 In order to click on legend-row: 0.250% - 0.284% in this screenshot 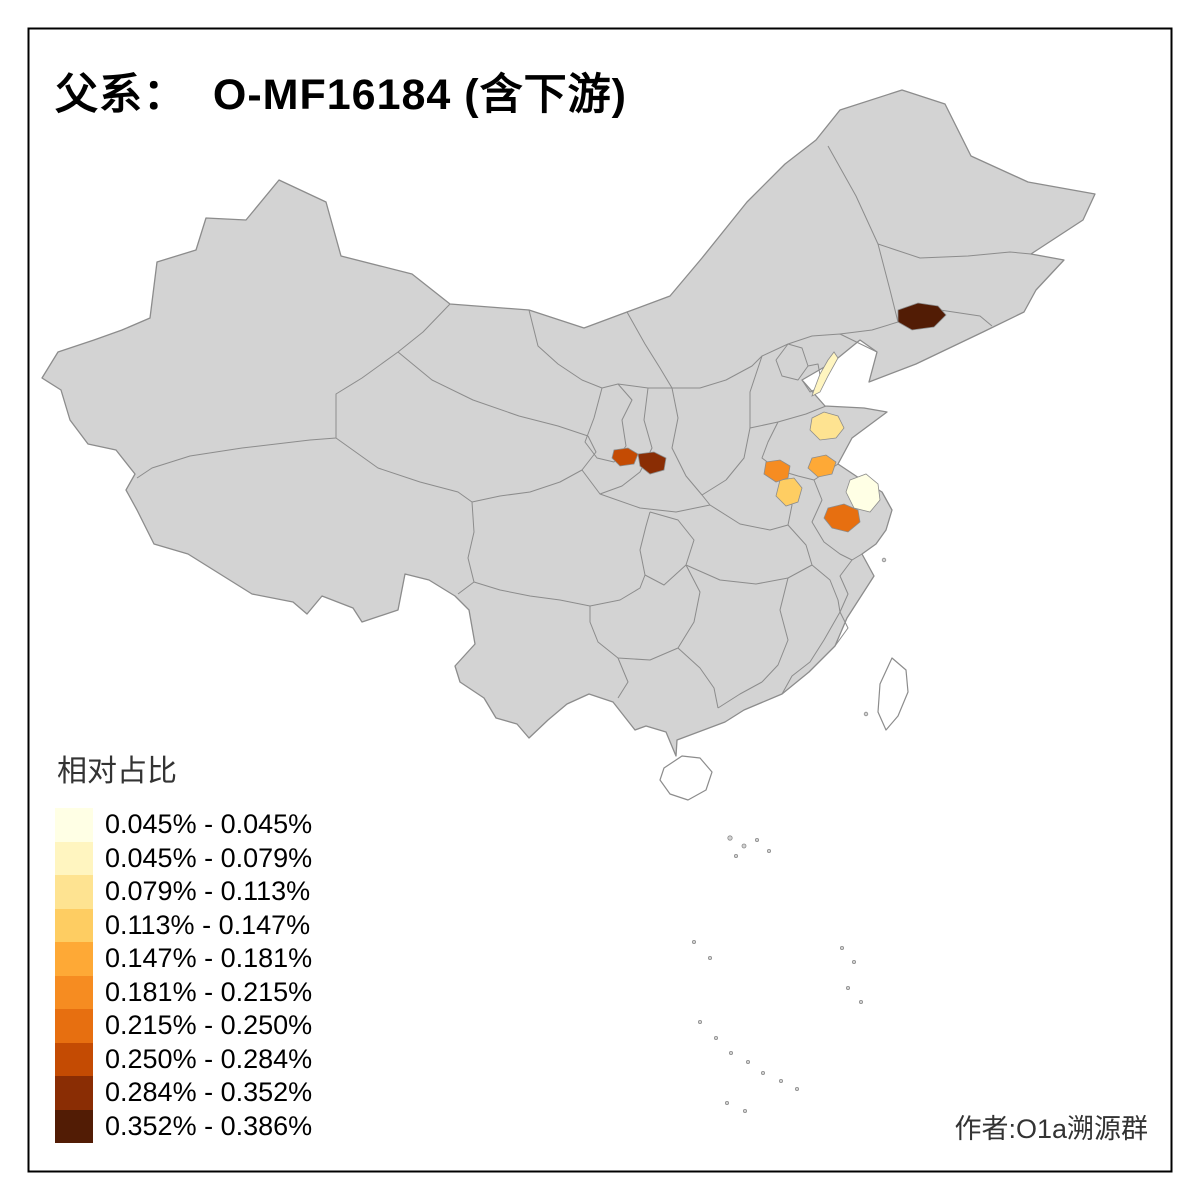, I will do `click(184, 1059)`.